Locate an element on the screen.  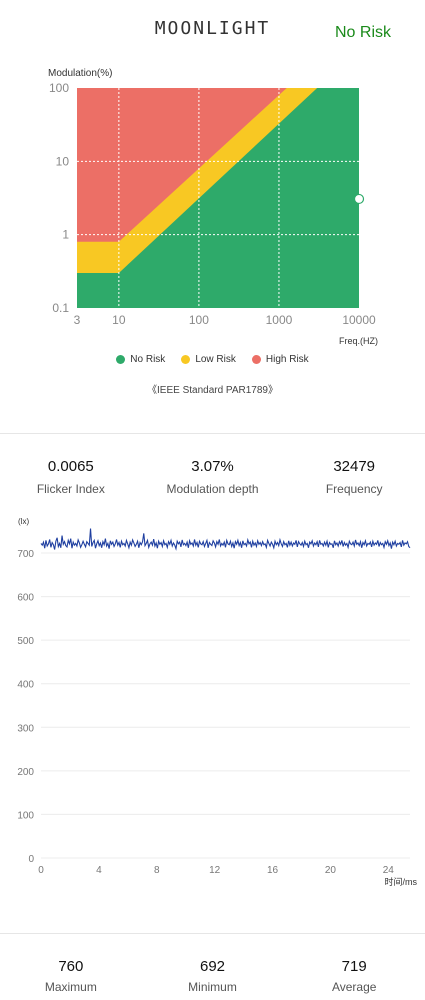
header: MOONLIGHT No Risk is located at coordinates (212, 32).